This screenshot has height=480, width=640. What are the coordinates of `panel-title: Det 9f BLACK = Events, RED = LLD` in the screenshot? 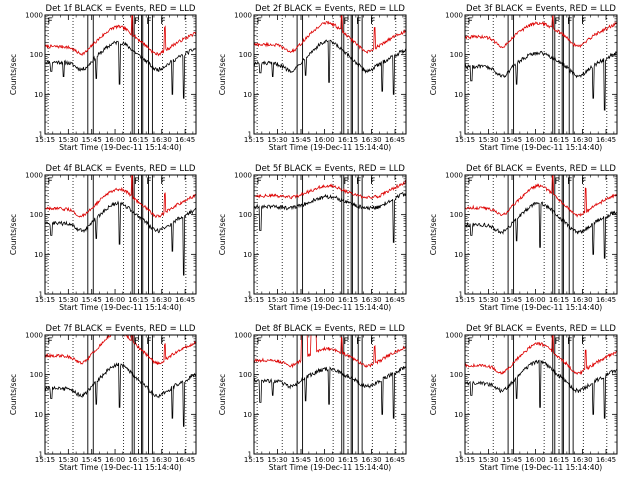 It's located at (541, 329).